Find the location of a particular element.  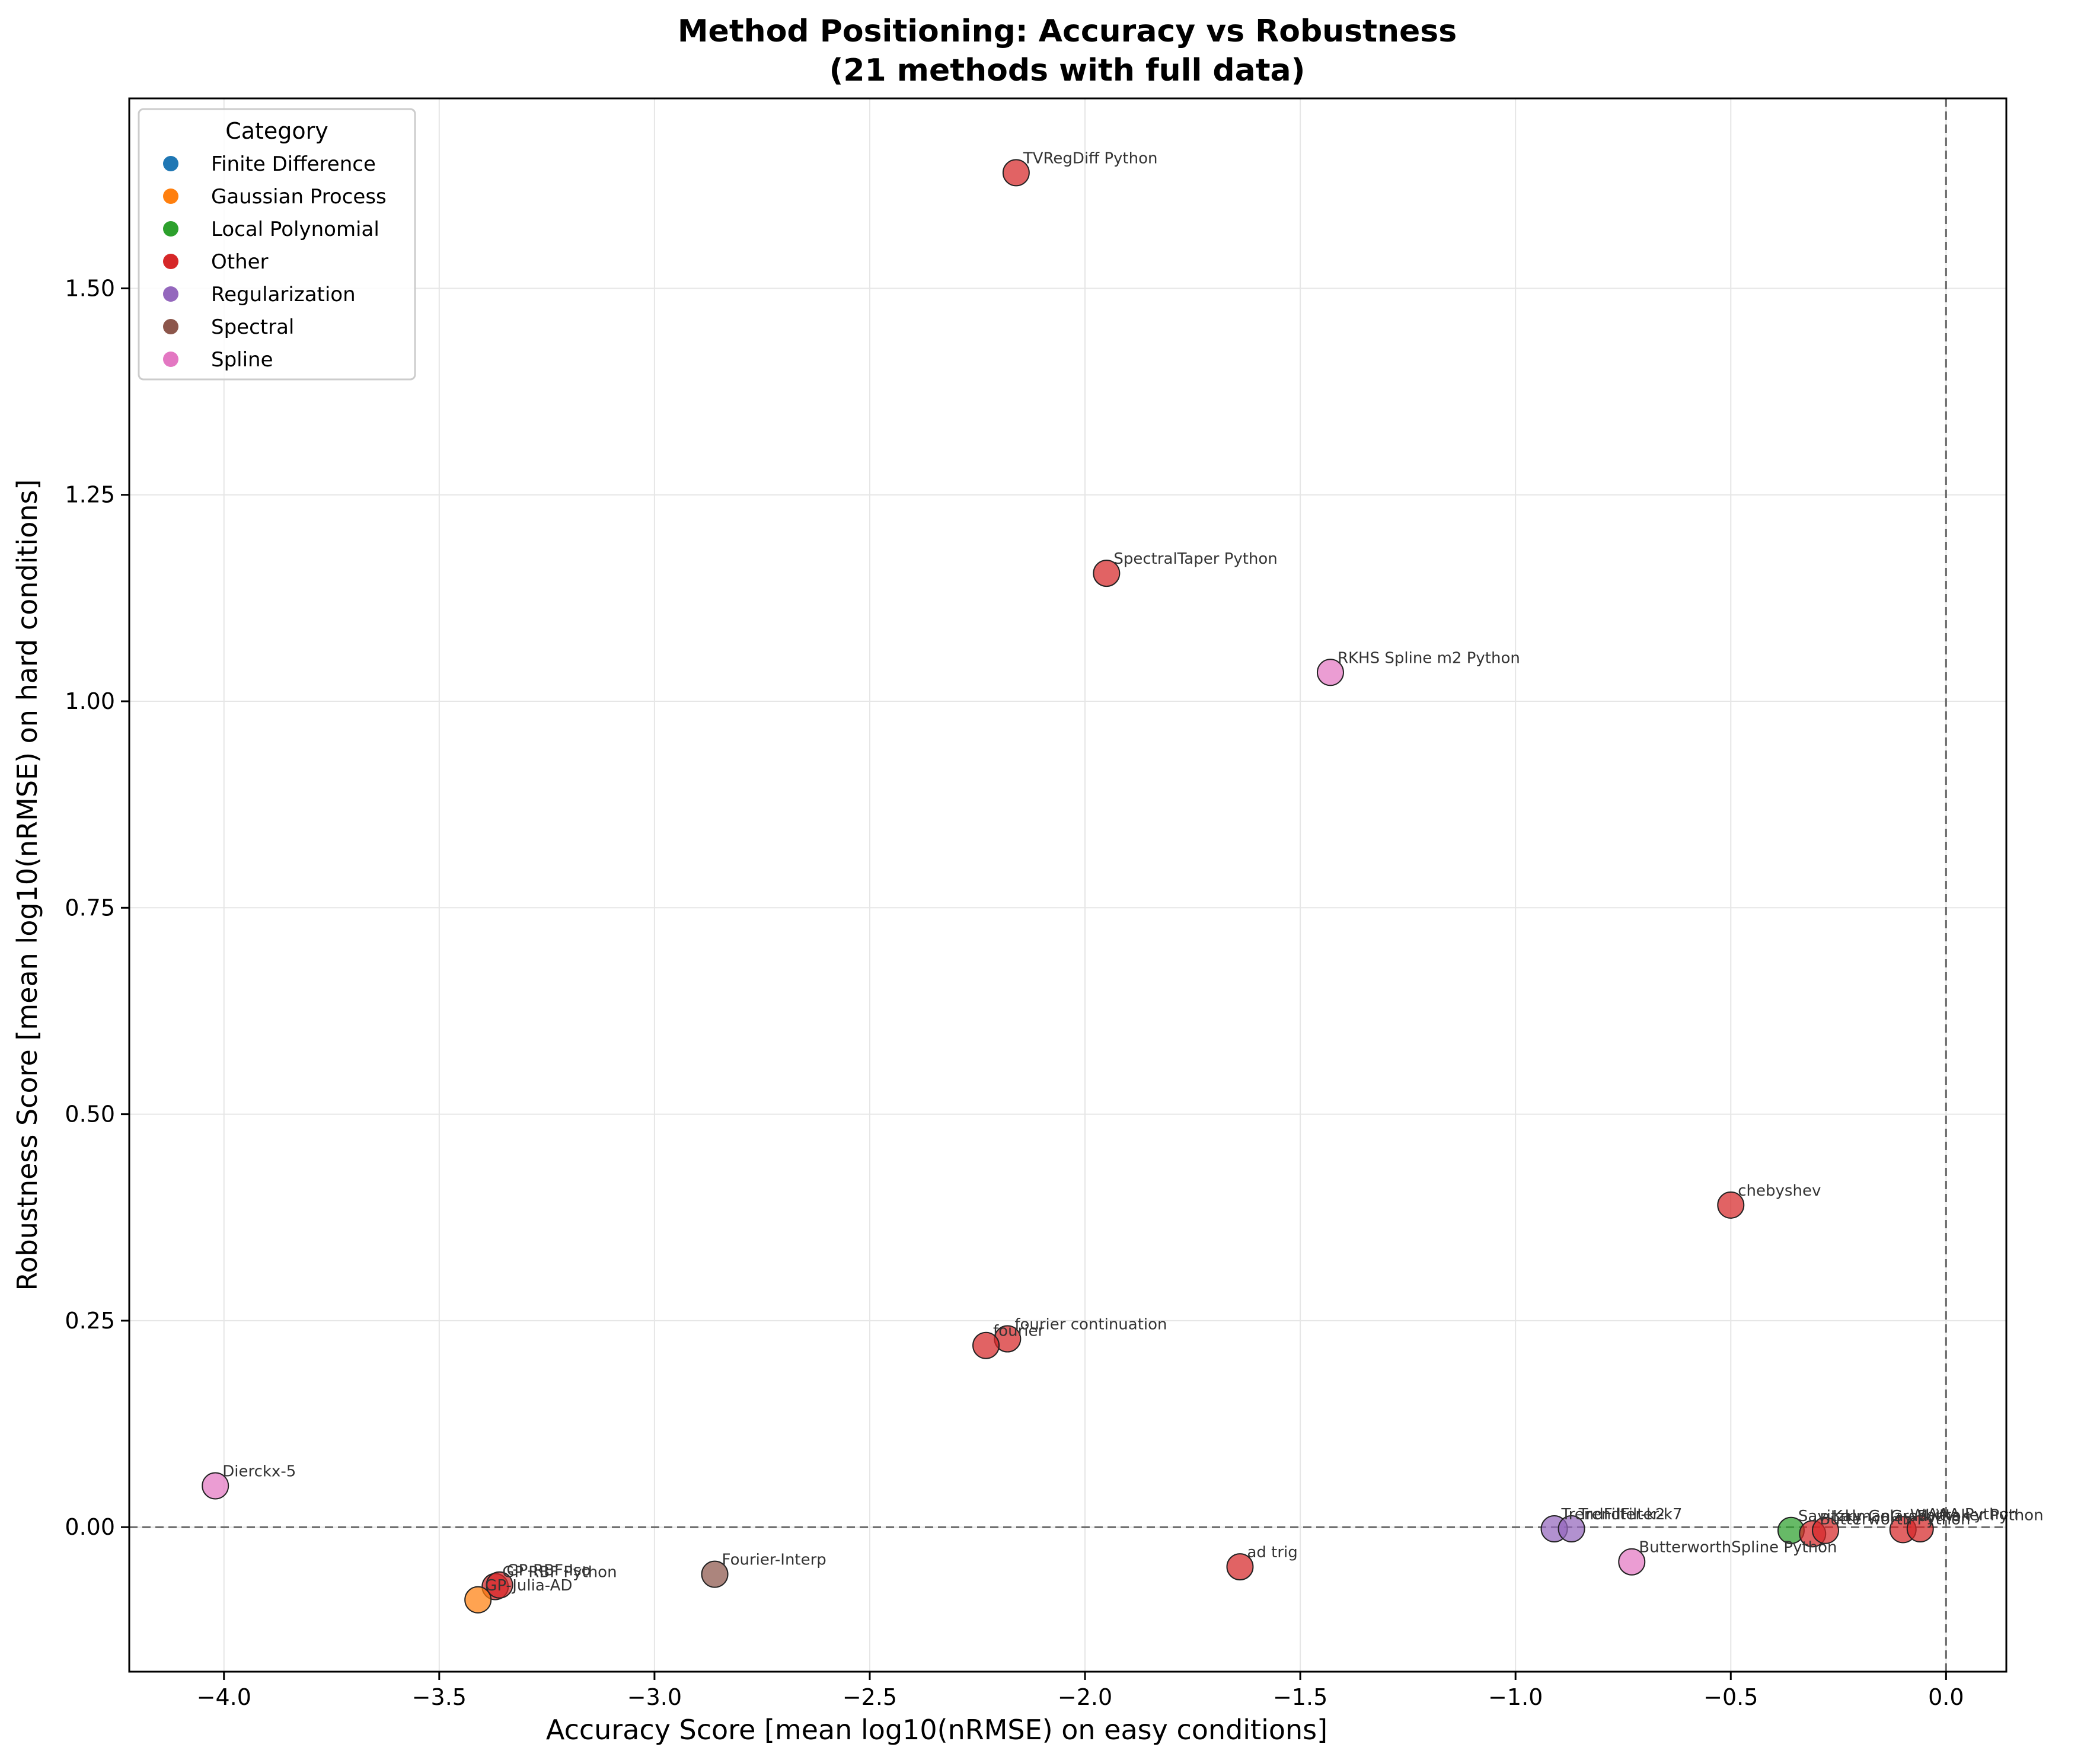

x-tick-label: −1.0 is located at coordinates (1515, 1697).